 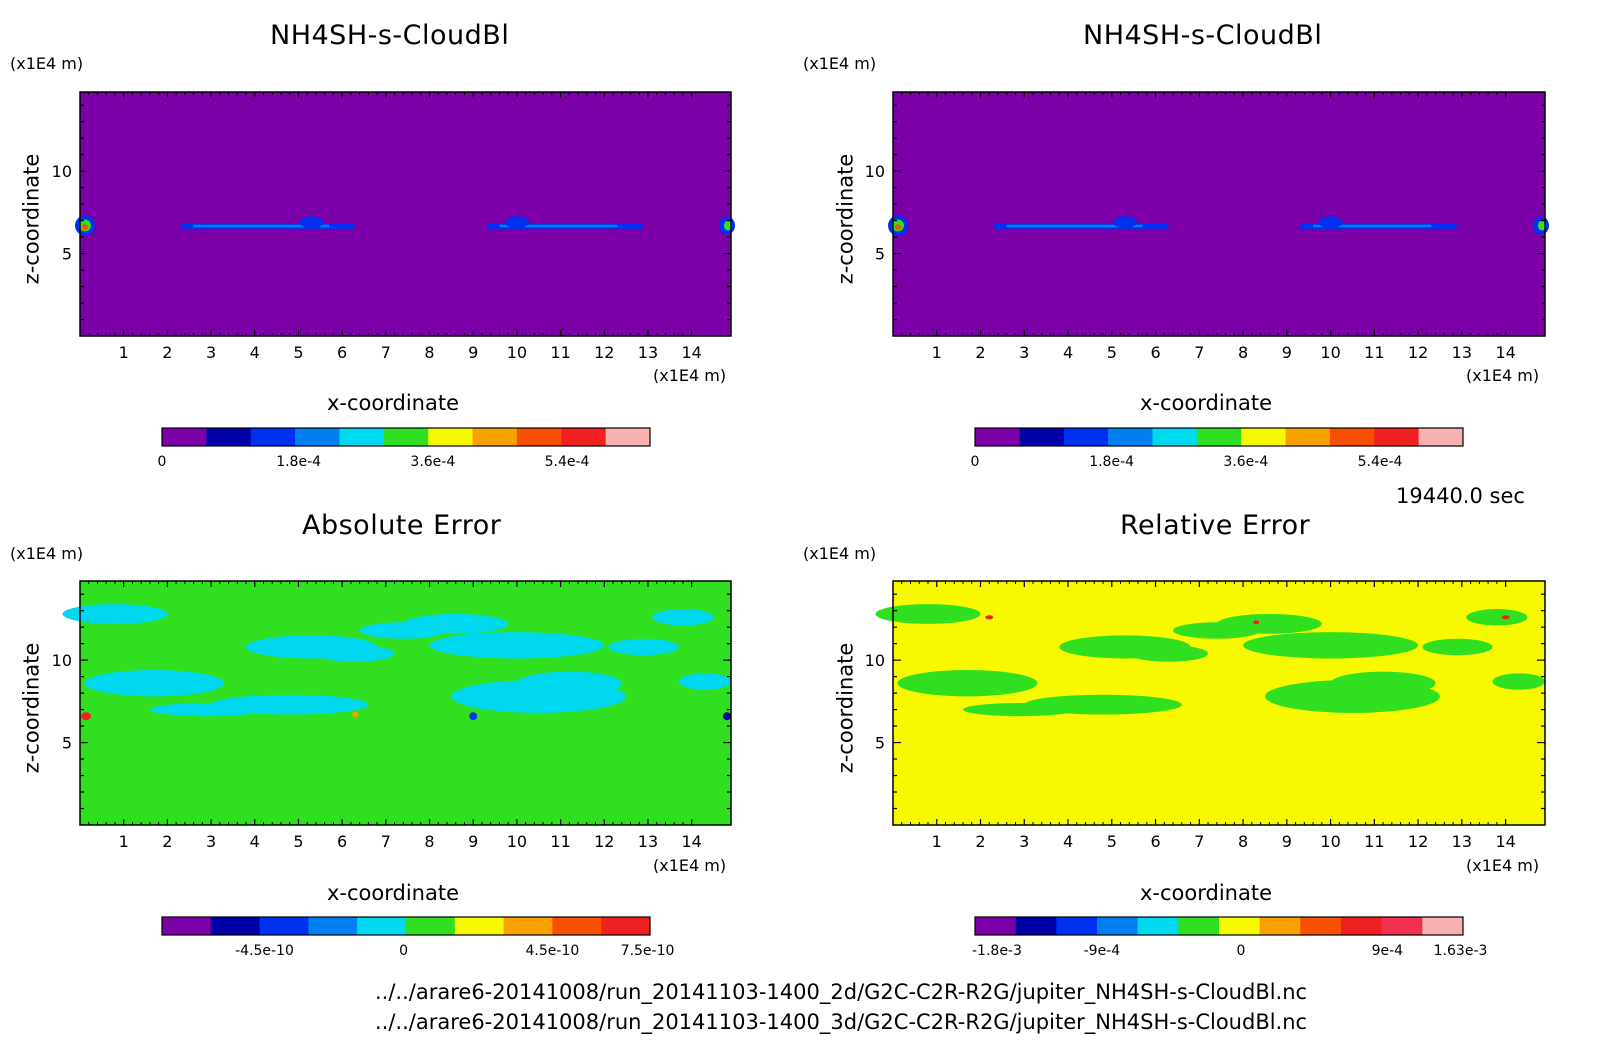 I want to click on colorbar-tick-label: 9e-4, so click(x=1388, y=951).